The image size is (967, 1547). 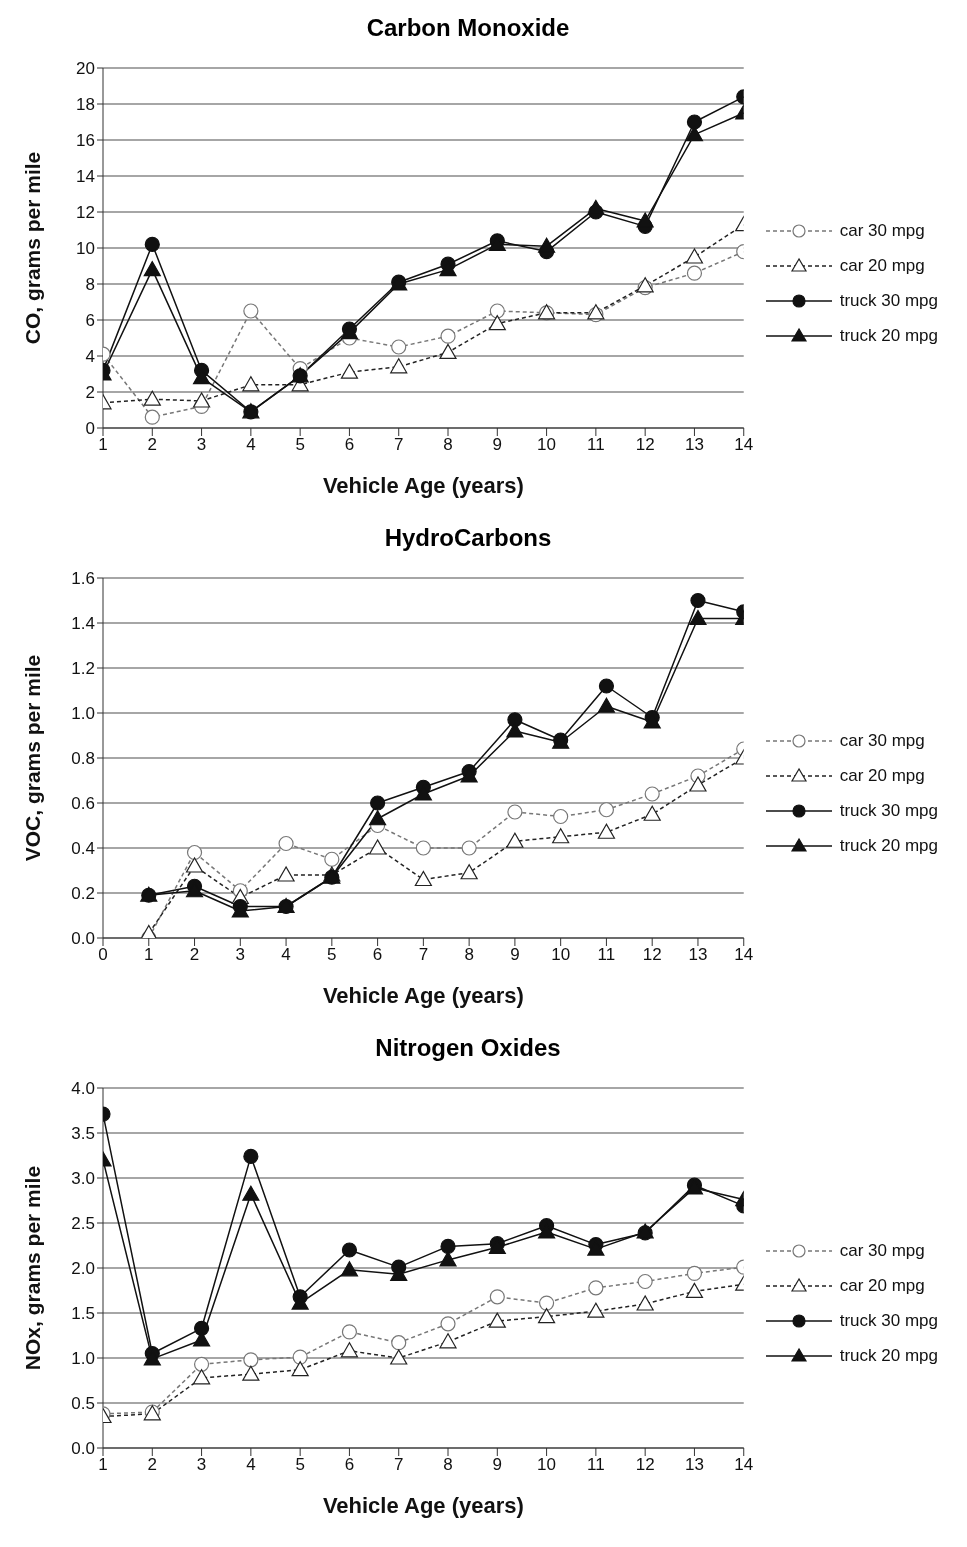 What do you see at coordinates (90, 321) in the screenshot?
I see `y-tick-label: 6` at bounding box center [90, 321].